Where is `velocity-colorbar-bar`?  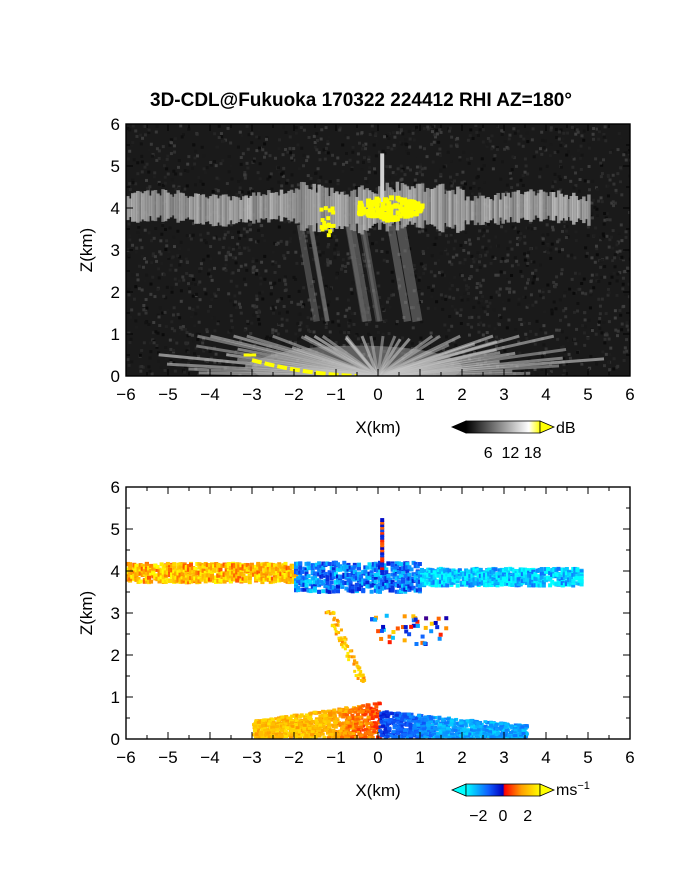
velocity-colorbar-bar is located at coordinates (503, 790).